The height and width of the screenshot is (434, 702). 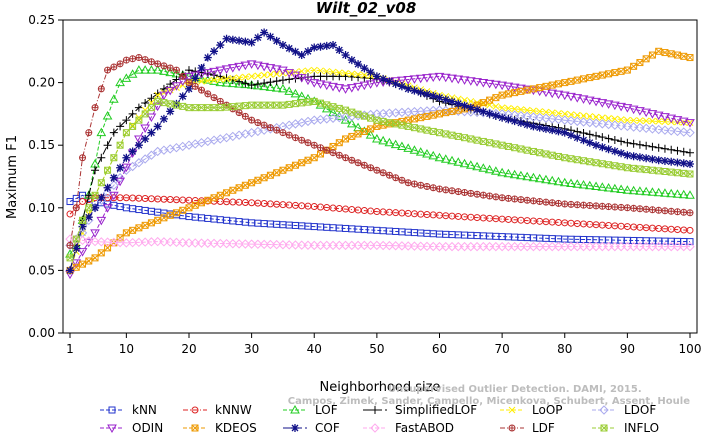 What do you see at coordinates (326, 410) in the screenshot?
I see `legend-label: LOF` at bounding box center [326, 410].